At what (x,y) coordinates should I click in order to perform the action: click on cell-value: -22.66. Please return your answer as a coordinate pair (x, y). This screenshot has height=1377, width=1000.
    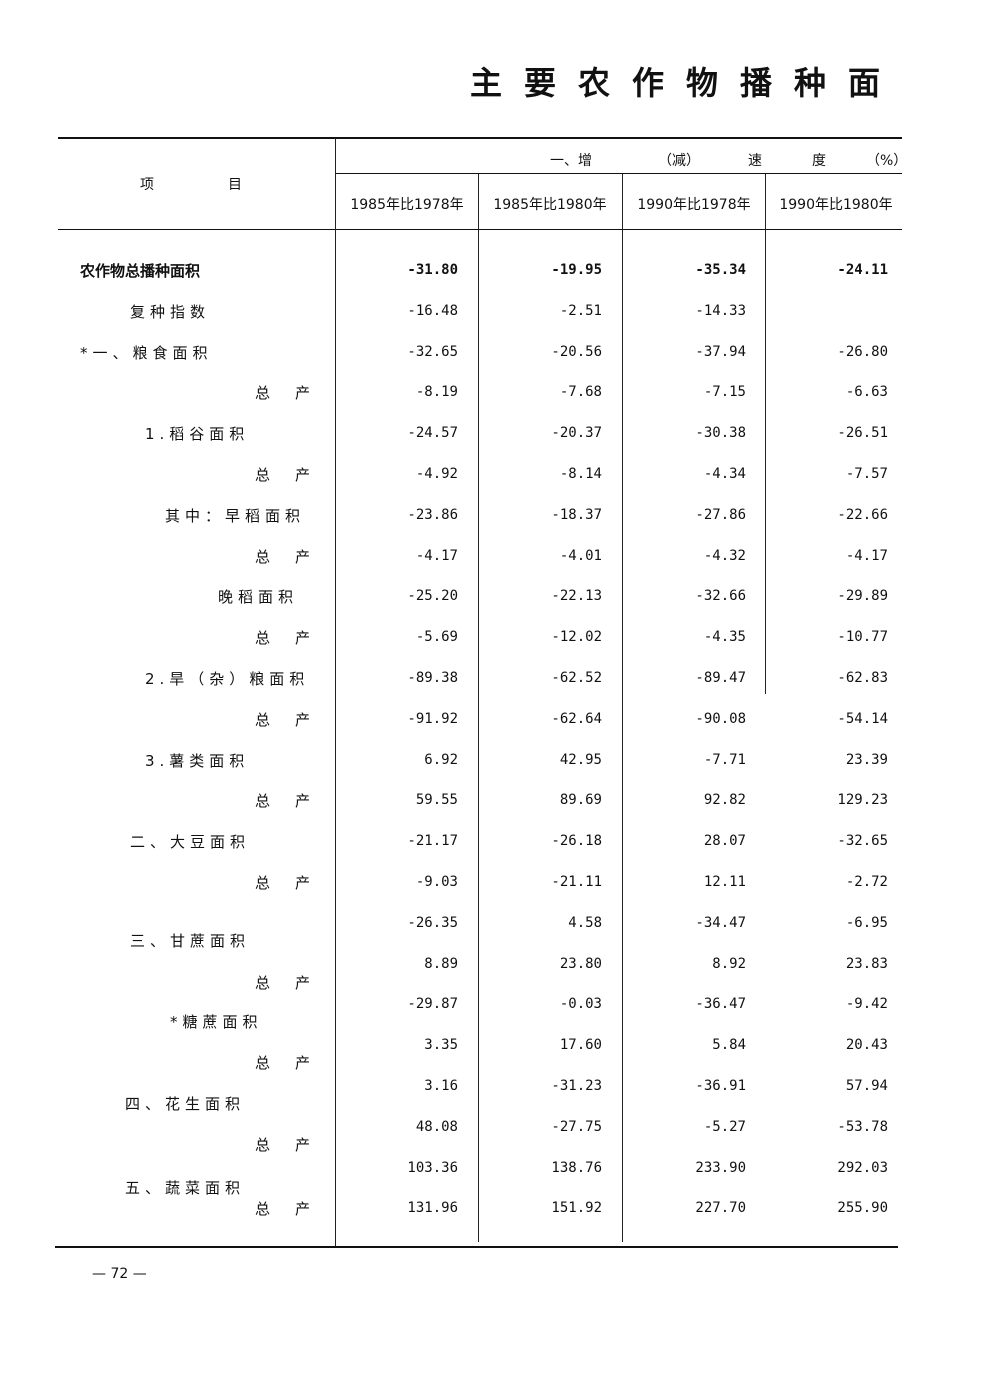
    Looking at the image, I should click on (862, 514).